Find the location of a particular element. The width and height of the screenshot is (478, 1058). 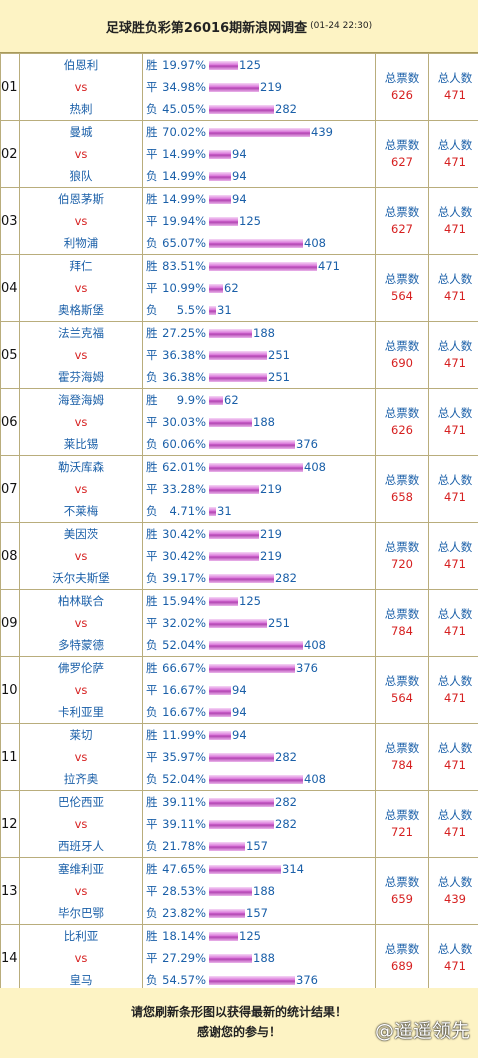

win-count: 125 is located at coordinates (250, 65).